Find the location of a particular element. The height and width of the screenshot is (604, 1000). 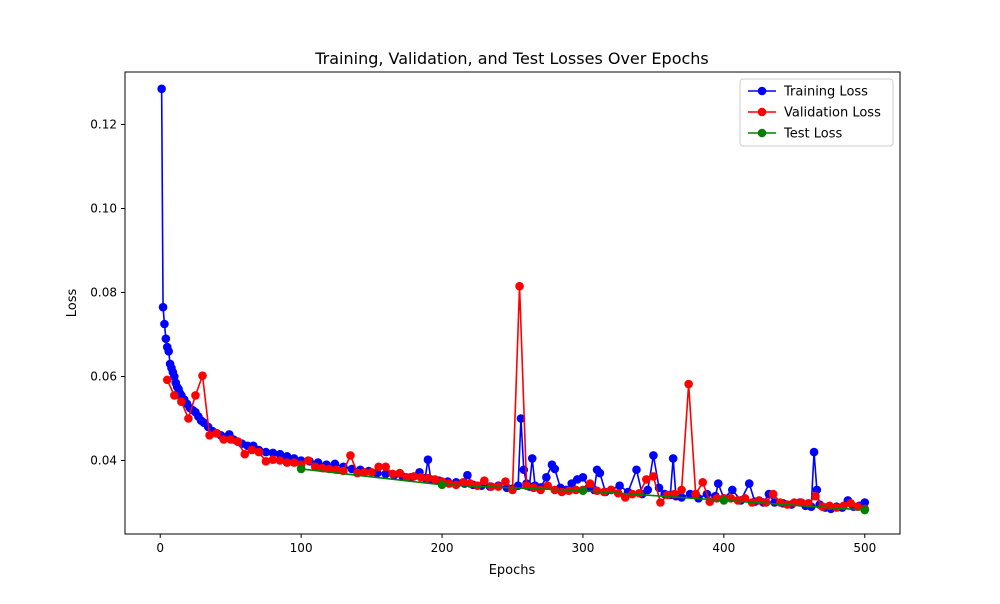

legend-item-validation-loss: Validation Loss is located at coordinates (814, 113).